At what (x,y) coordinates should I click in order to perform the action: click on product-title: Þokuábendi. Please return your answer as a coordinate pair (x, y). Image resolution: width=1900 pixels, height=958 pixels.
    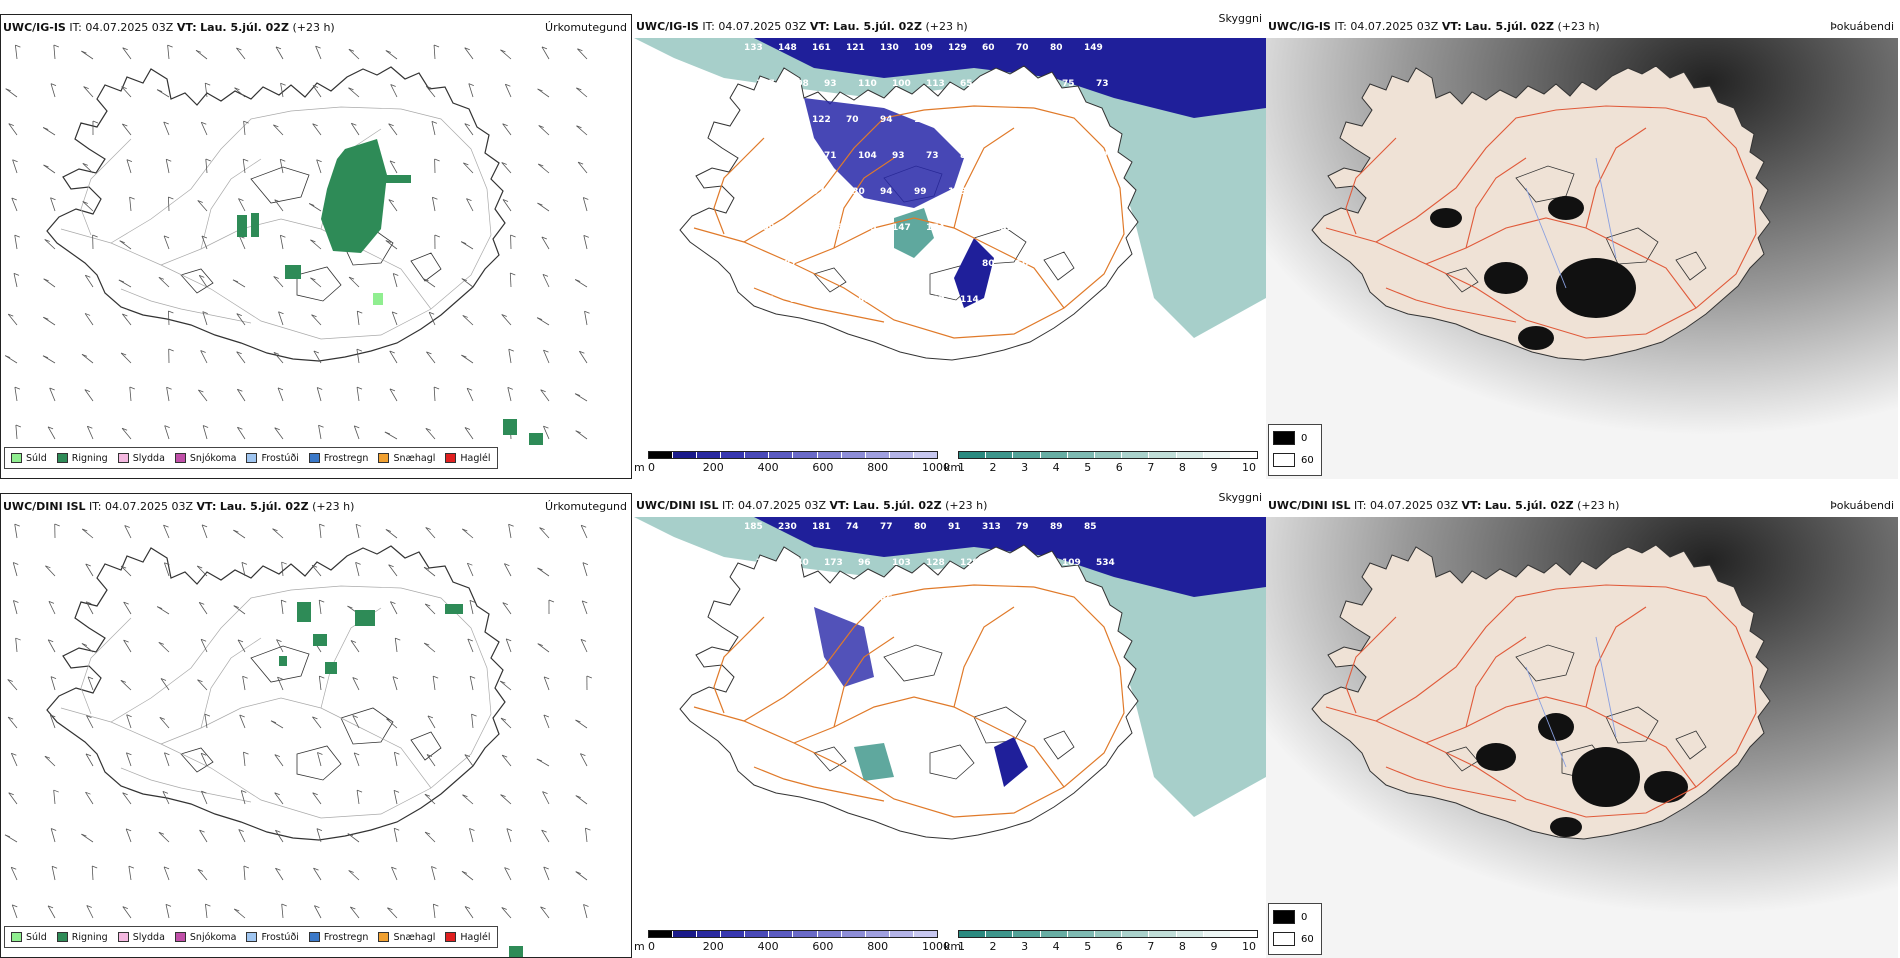
    Looking at the image, I should click on (1862, 505).